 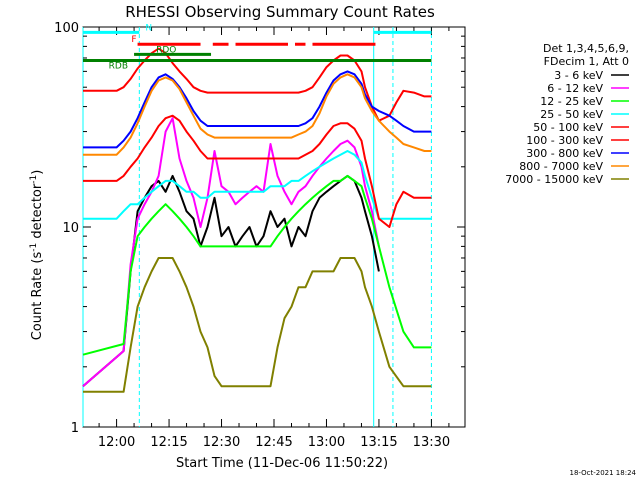 I want to click on state-bar-label-rdb: RDB, so click(x=118, y=66).